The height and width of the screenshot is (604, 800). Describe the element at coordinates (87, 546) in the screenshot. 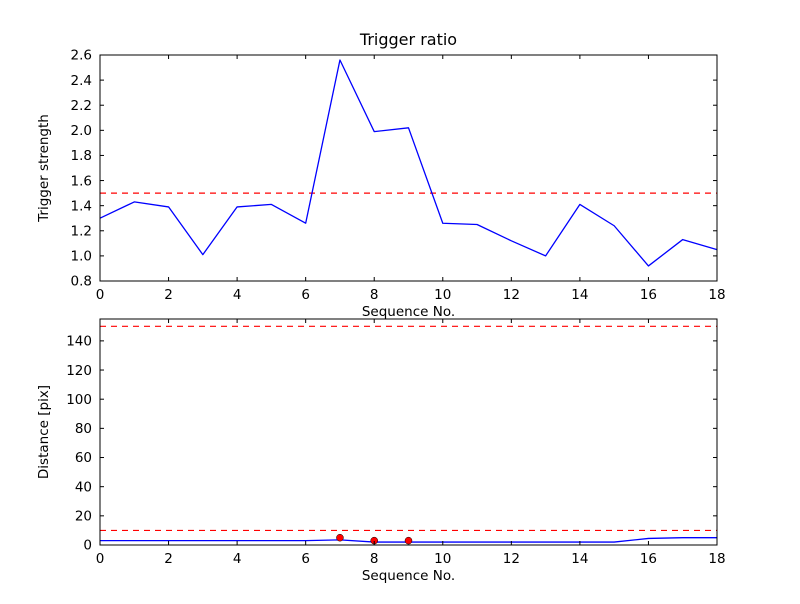

I see `y-tick-label: 0` at that location.